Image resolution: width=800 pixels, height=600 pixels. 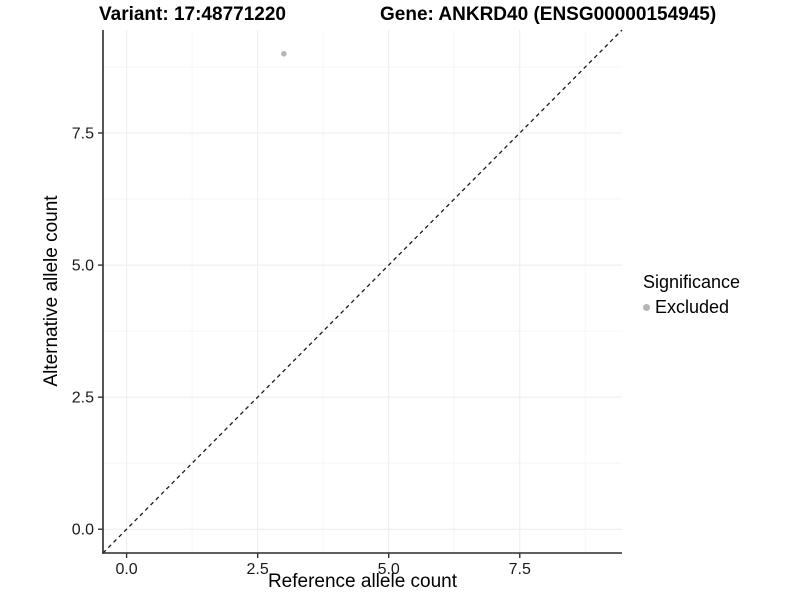 What do you see at coordinates (548, 14) in the screenshot?
I see `plot-title-gene: Gene: ANKRD40 (ENSG00000154945)` at bounding box center [548, 14].